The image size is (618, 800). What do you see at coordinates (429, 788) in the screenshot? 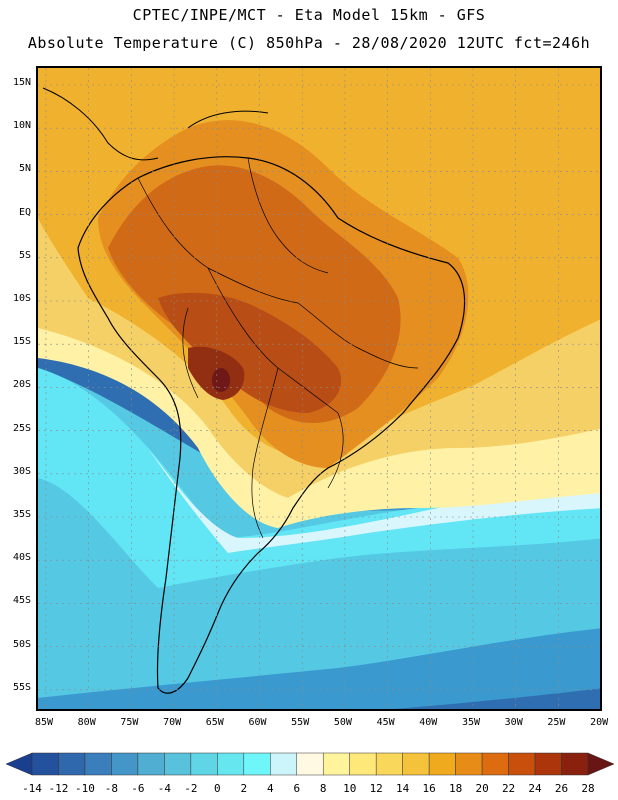
I see `colorbar-tick-label: 16` at bounding box center [429, 788].